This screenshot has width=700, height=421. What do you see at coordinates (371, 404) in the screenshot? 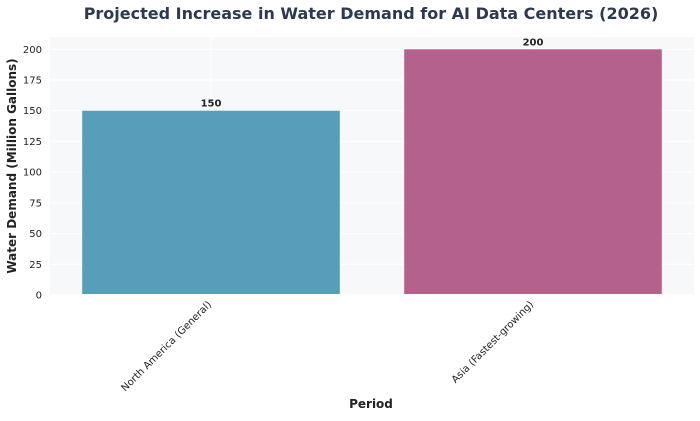
I see `x-axis-label: Period` at bounding box center [371, 404].